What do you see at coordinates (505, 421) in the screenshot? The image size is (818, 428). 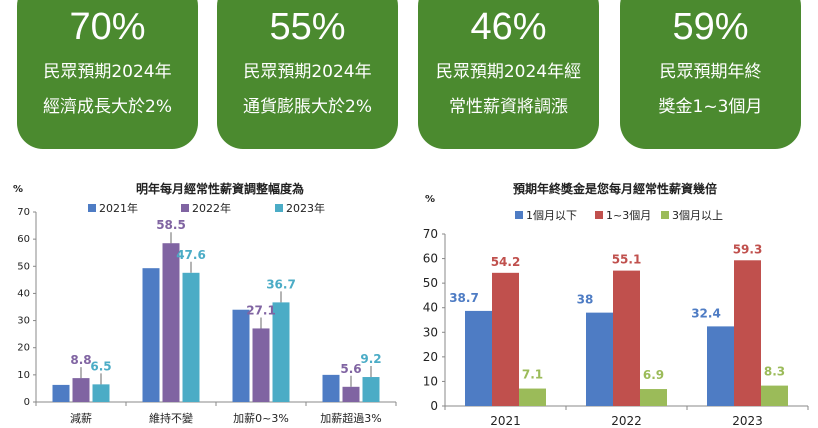 I see `category-label: 2021` at bounding box center [505, 421].